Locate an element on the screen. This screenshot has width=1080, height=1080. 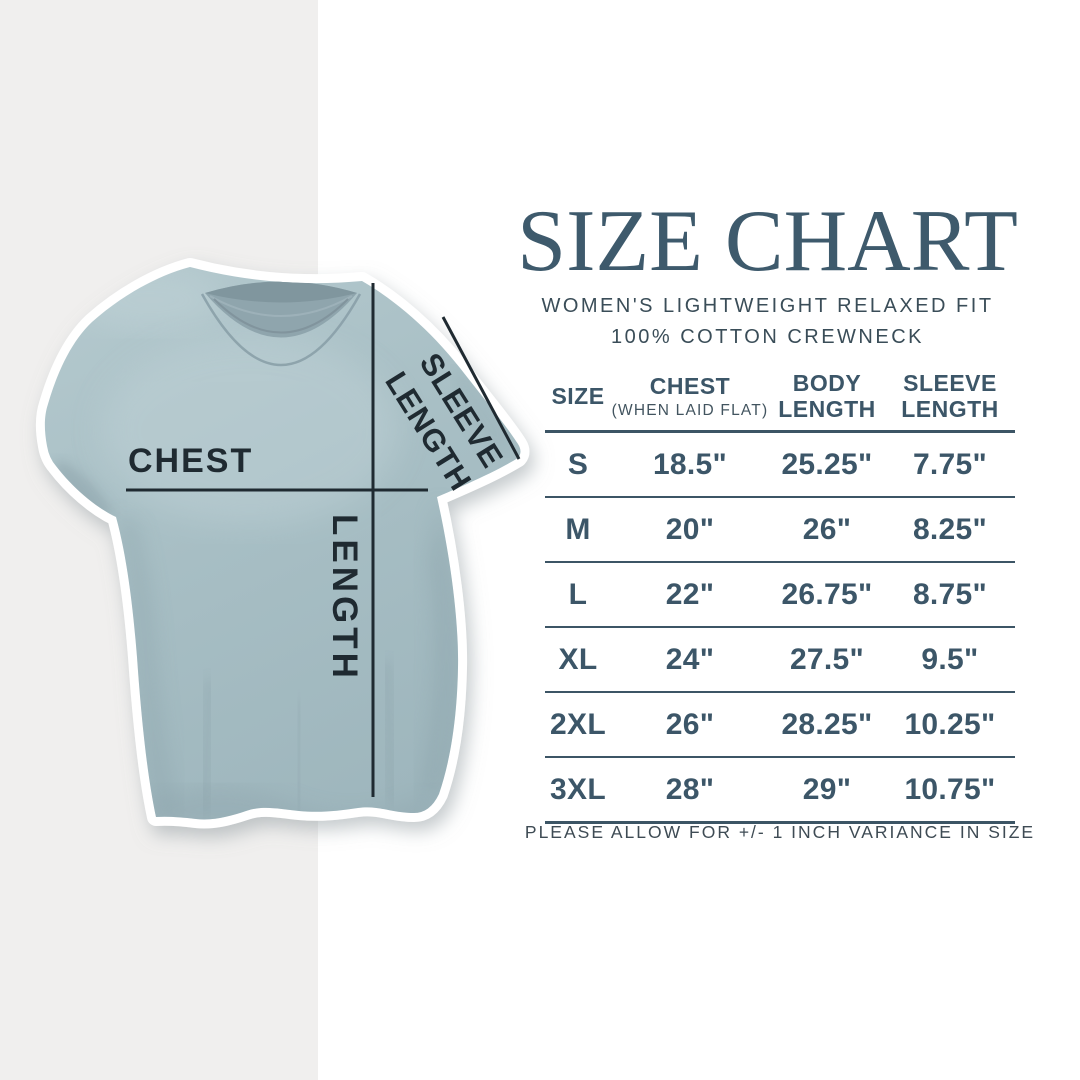
chest-label: CHEST is located at coordinates (191, 461).